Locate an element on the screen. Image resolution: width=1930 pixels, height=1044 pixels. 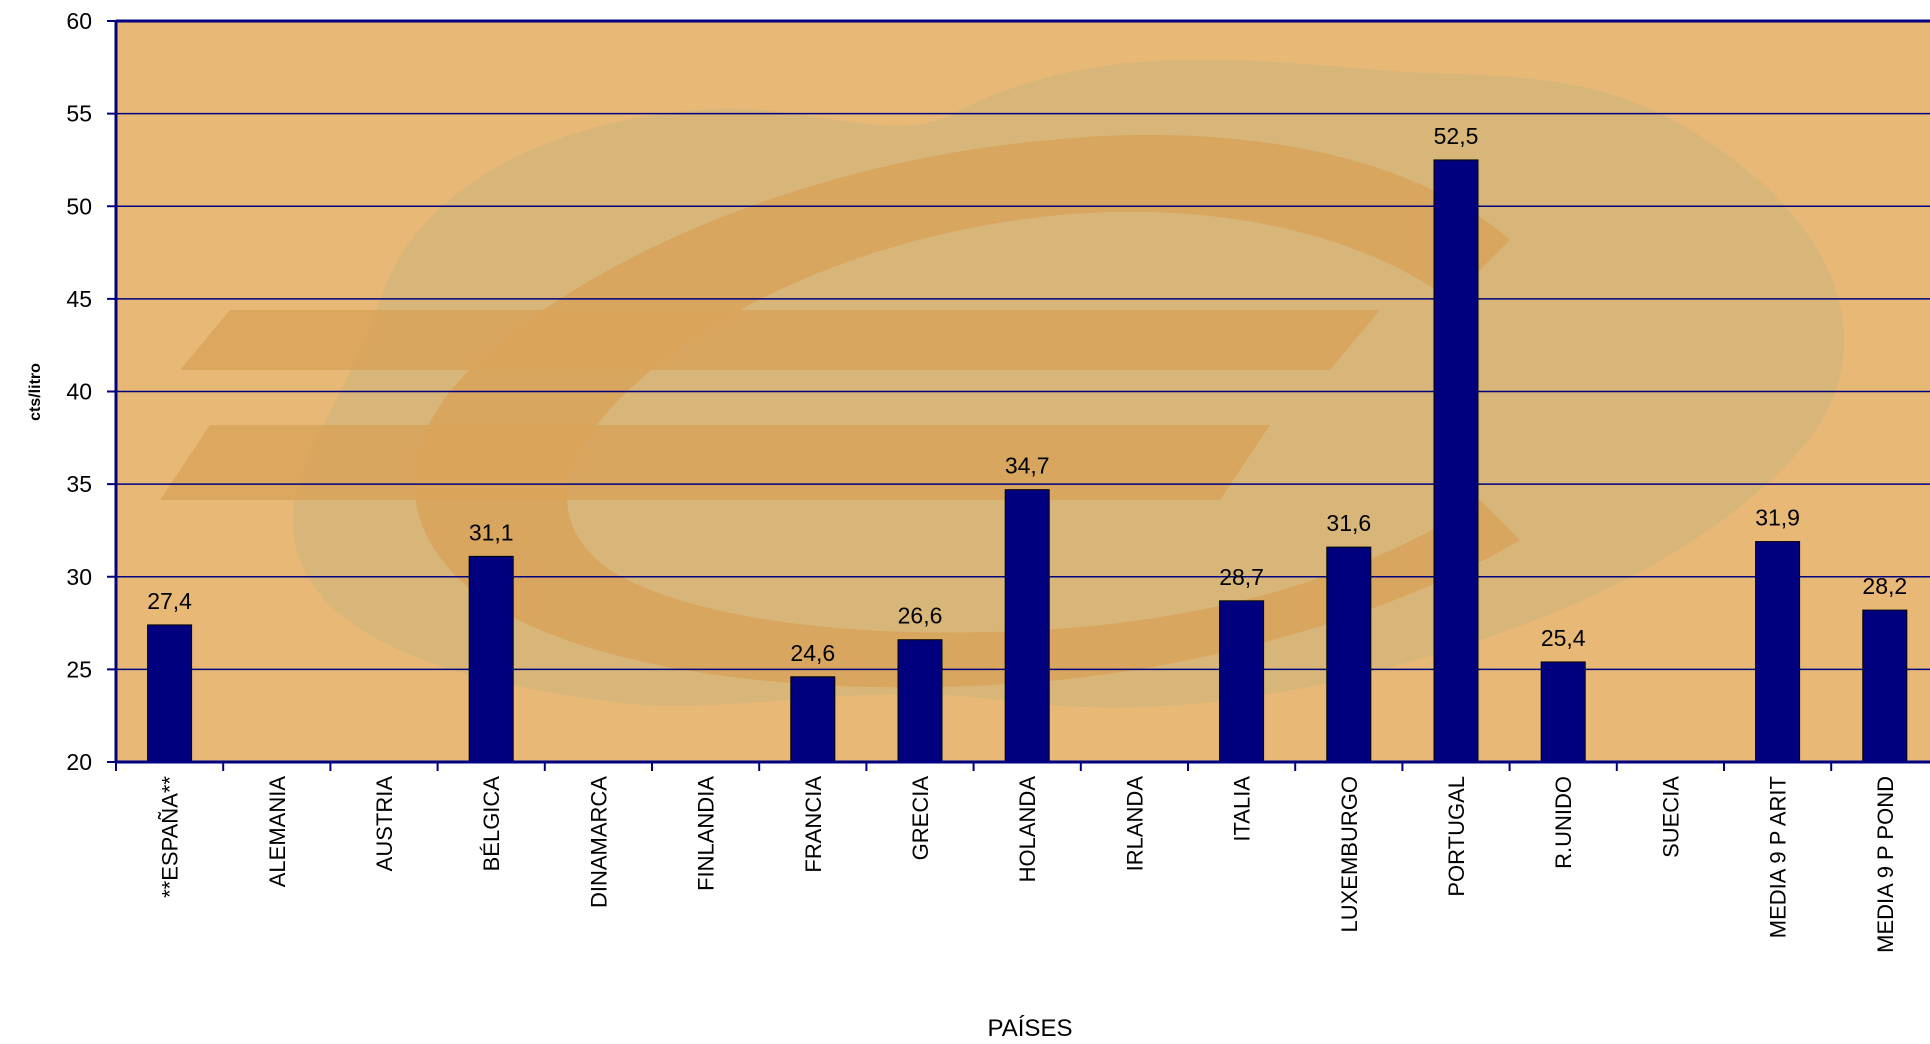
x-tick-label: FRANCIA is located at coordinates (813, 824).